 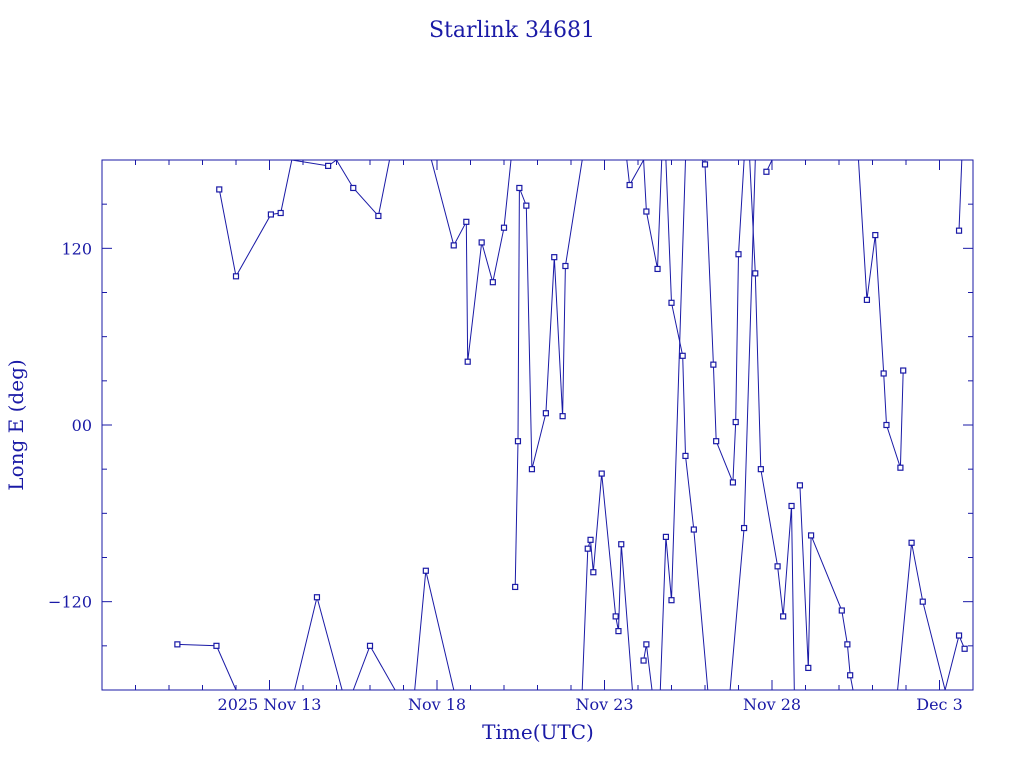 I want to click on y-tick-label: −120, so click(x=70, y=602).